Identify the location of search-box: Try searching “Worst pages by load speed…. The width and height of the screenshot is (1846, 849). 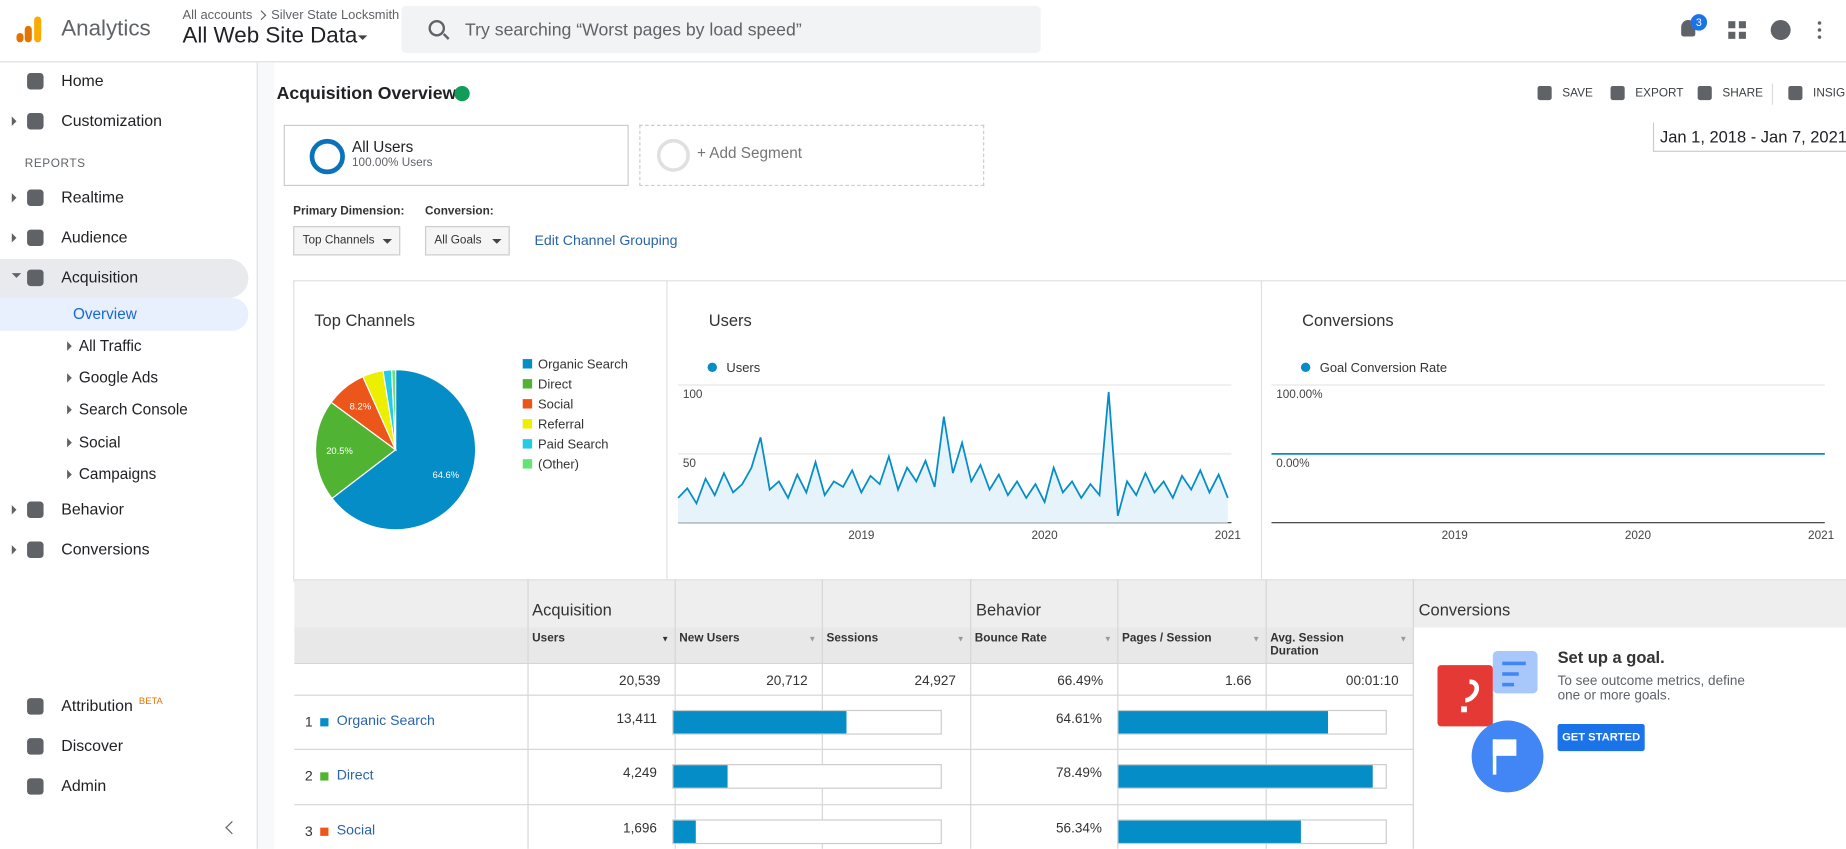
(721, 29).